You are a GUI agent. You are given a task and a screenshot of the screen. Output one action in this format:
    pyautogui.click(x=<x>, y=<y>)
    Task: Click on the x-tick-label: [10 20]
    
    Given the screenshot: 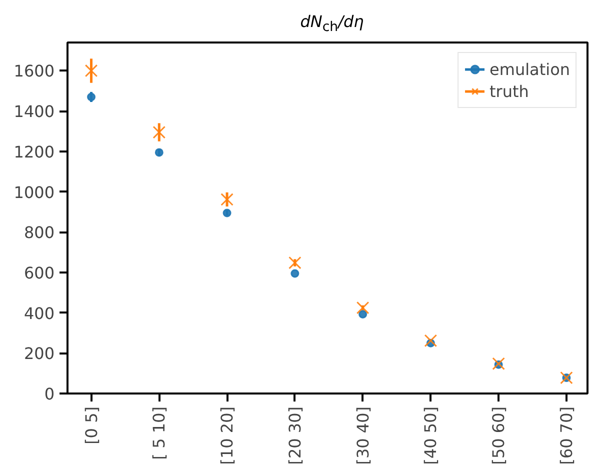 What is the action you would take?
    pyautogui.click(x=227, y=435)
    